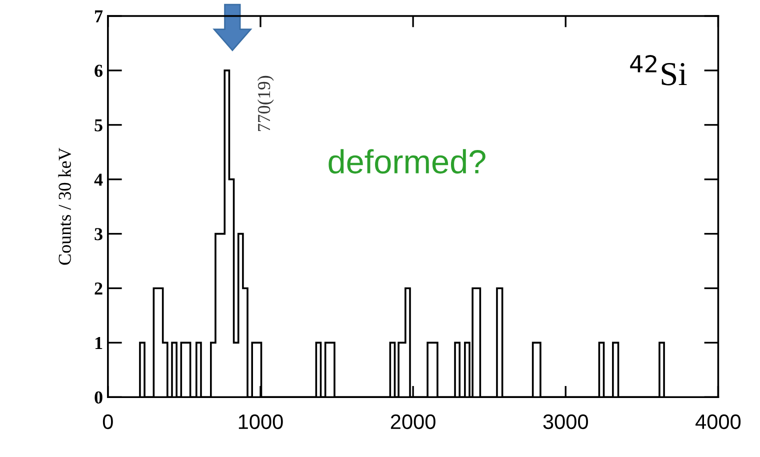 This screenshot has height=457, width=760. What do you see at coordinates (98, 70) in the screenshot?
I see `y-tick-label: 6` at bounding box center [98, 70].